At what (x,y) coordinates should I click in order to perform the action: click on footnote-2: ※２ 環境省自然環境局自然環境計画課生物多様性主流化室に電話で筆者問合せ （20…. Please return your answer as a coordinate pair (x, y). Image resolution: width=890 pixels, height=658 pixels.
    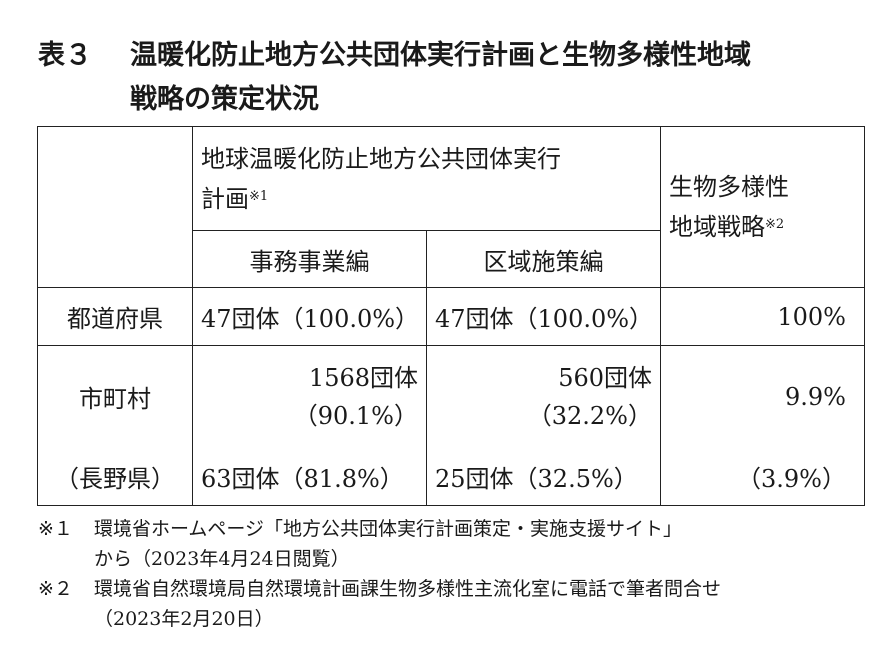
    Looking at the image, I should click on (464, 604).